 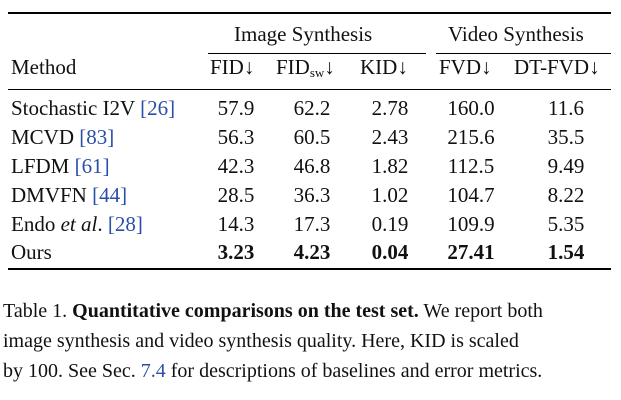 What do you see at coordinates (390, 195) in the screenshot?
I see `kid-cell: 1.02` at bounding box center [390, 195].